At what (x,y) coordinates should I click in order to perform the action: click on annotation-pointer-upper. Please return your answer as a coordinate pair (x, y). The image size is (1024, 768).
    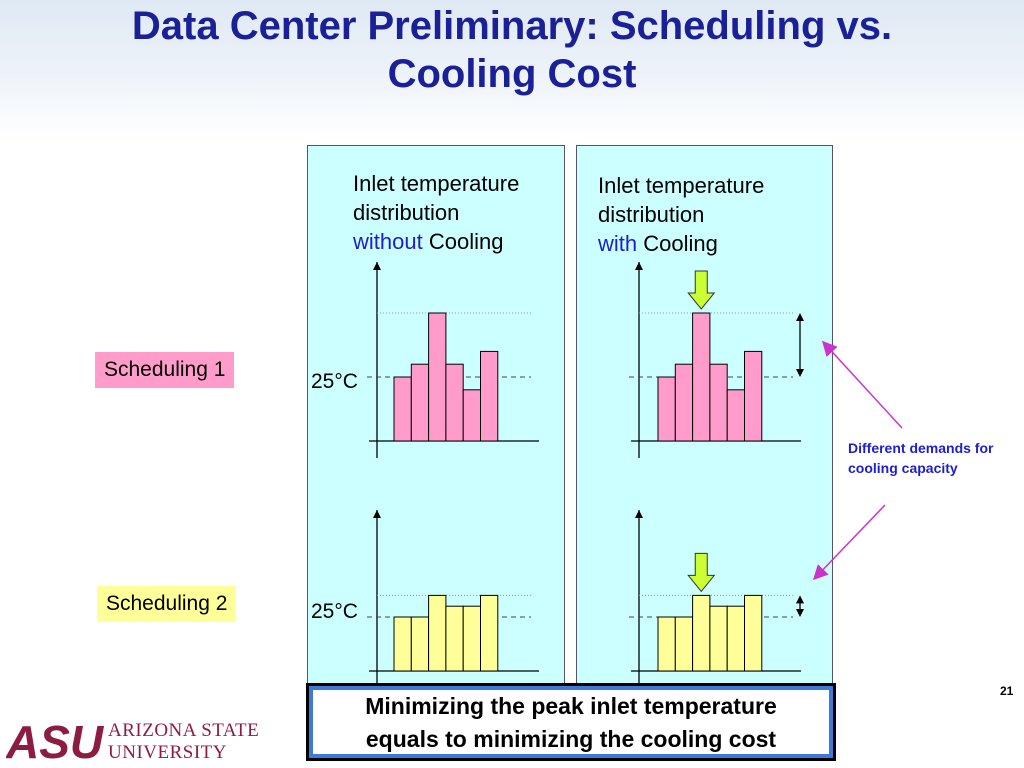
    Looking at the image, I should click on (862, 384).